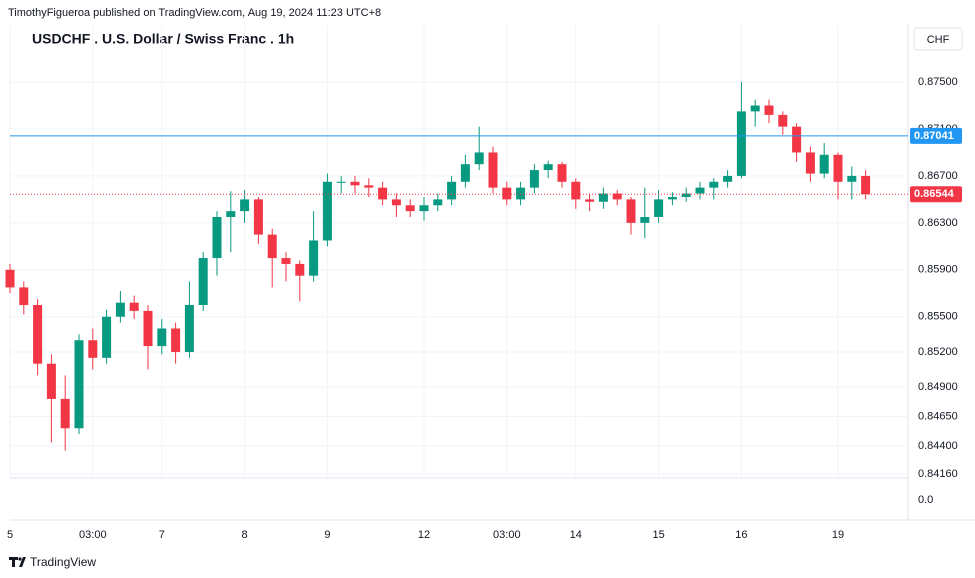  I want to click on y-tick-label: 0.84400, so click(938, 446).